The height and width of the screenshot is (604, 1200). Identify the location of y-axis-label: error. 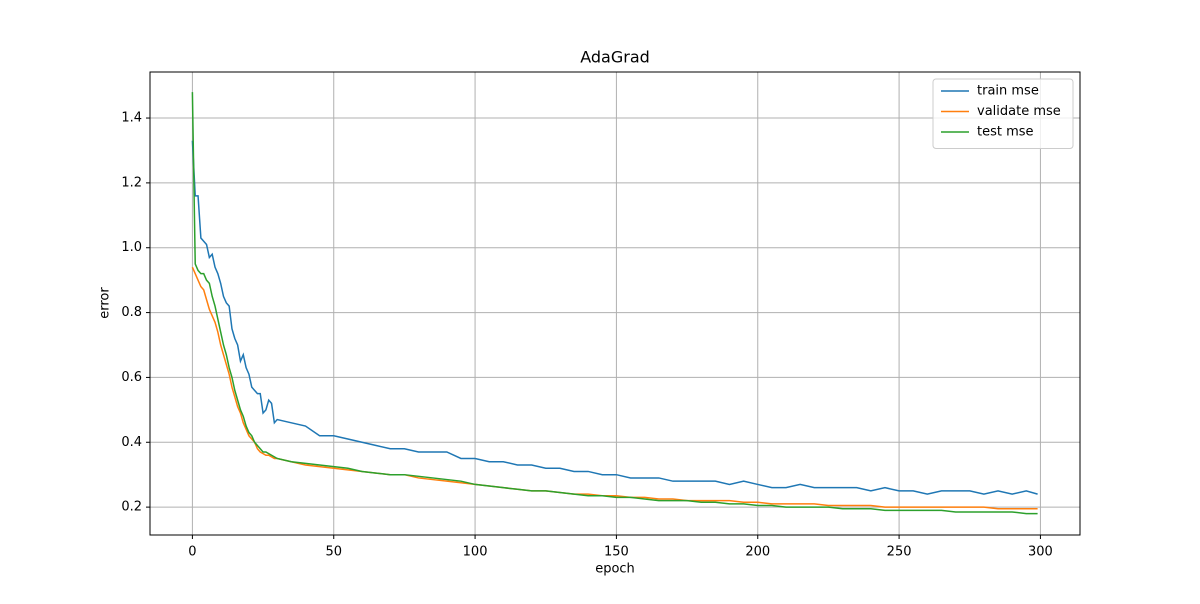
(105, 303).